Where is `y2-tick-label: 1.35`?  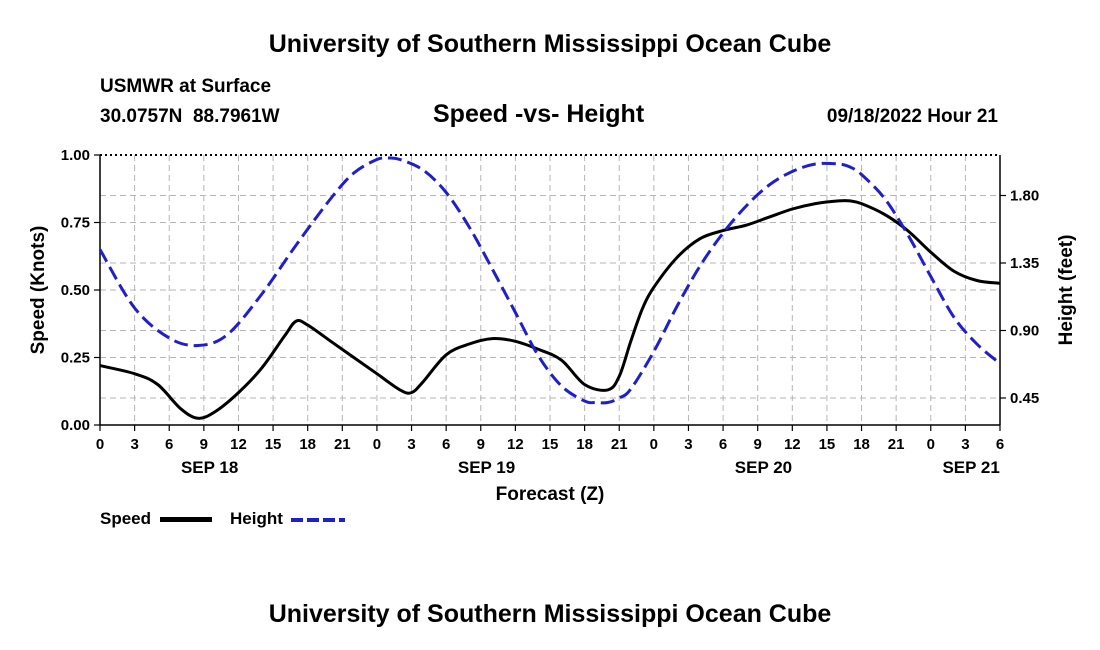
y2-tick-label: 1.35 is located at coordinates (1024, 263).